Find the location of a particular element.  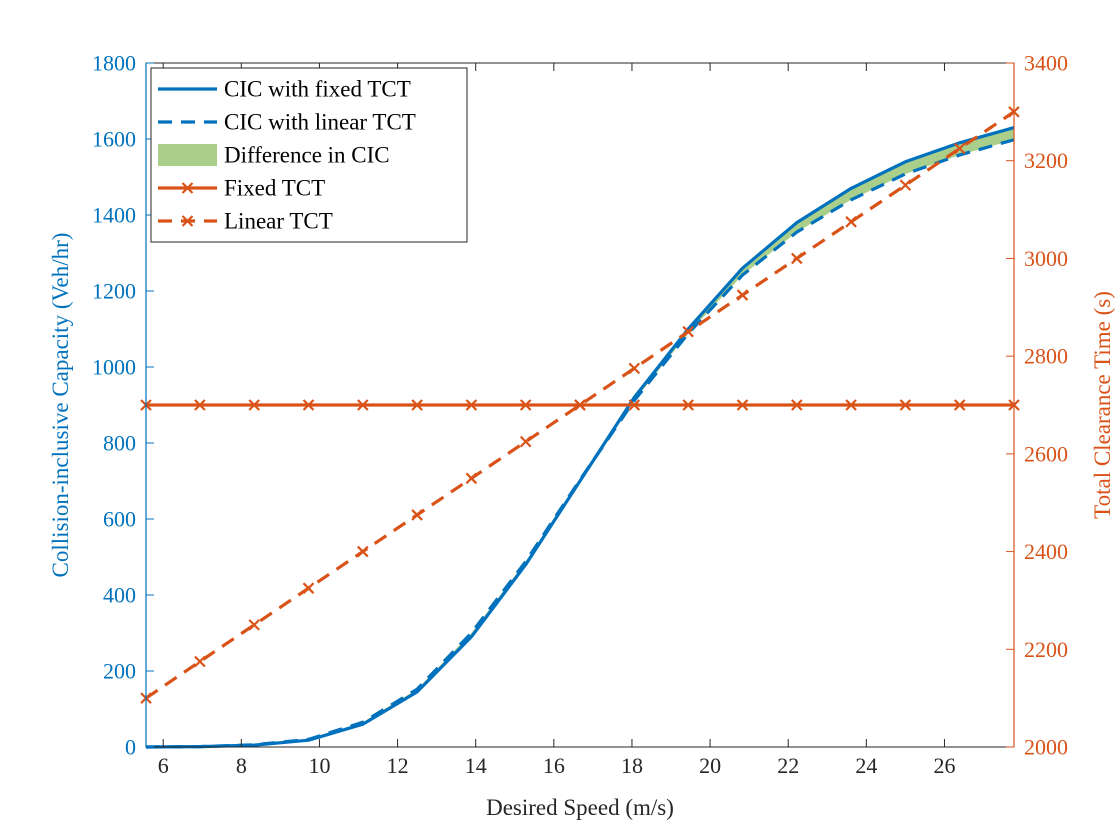

legend-label: Difference in CIC is located at coordinates (307, 155).